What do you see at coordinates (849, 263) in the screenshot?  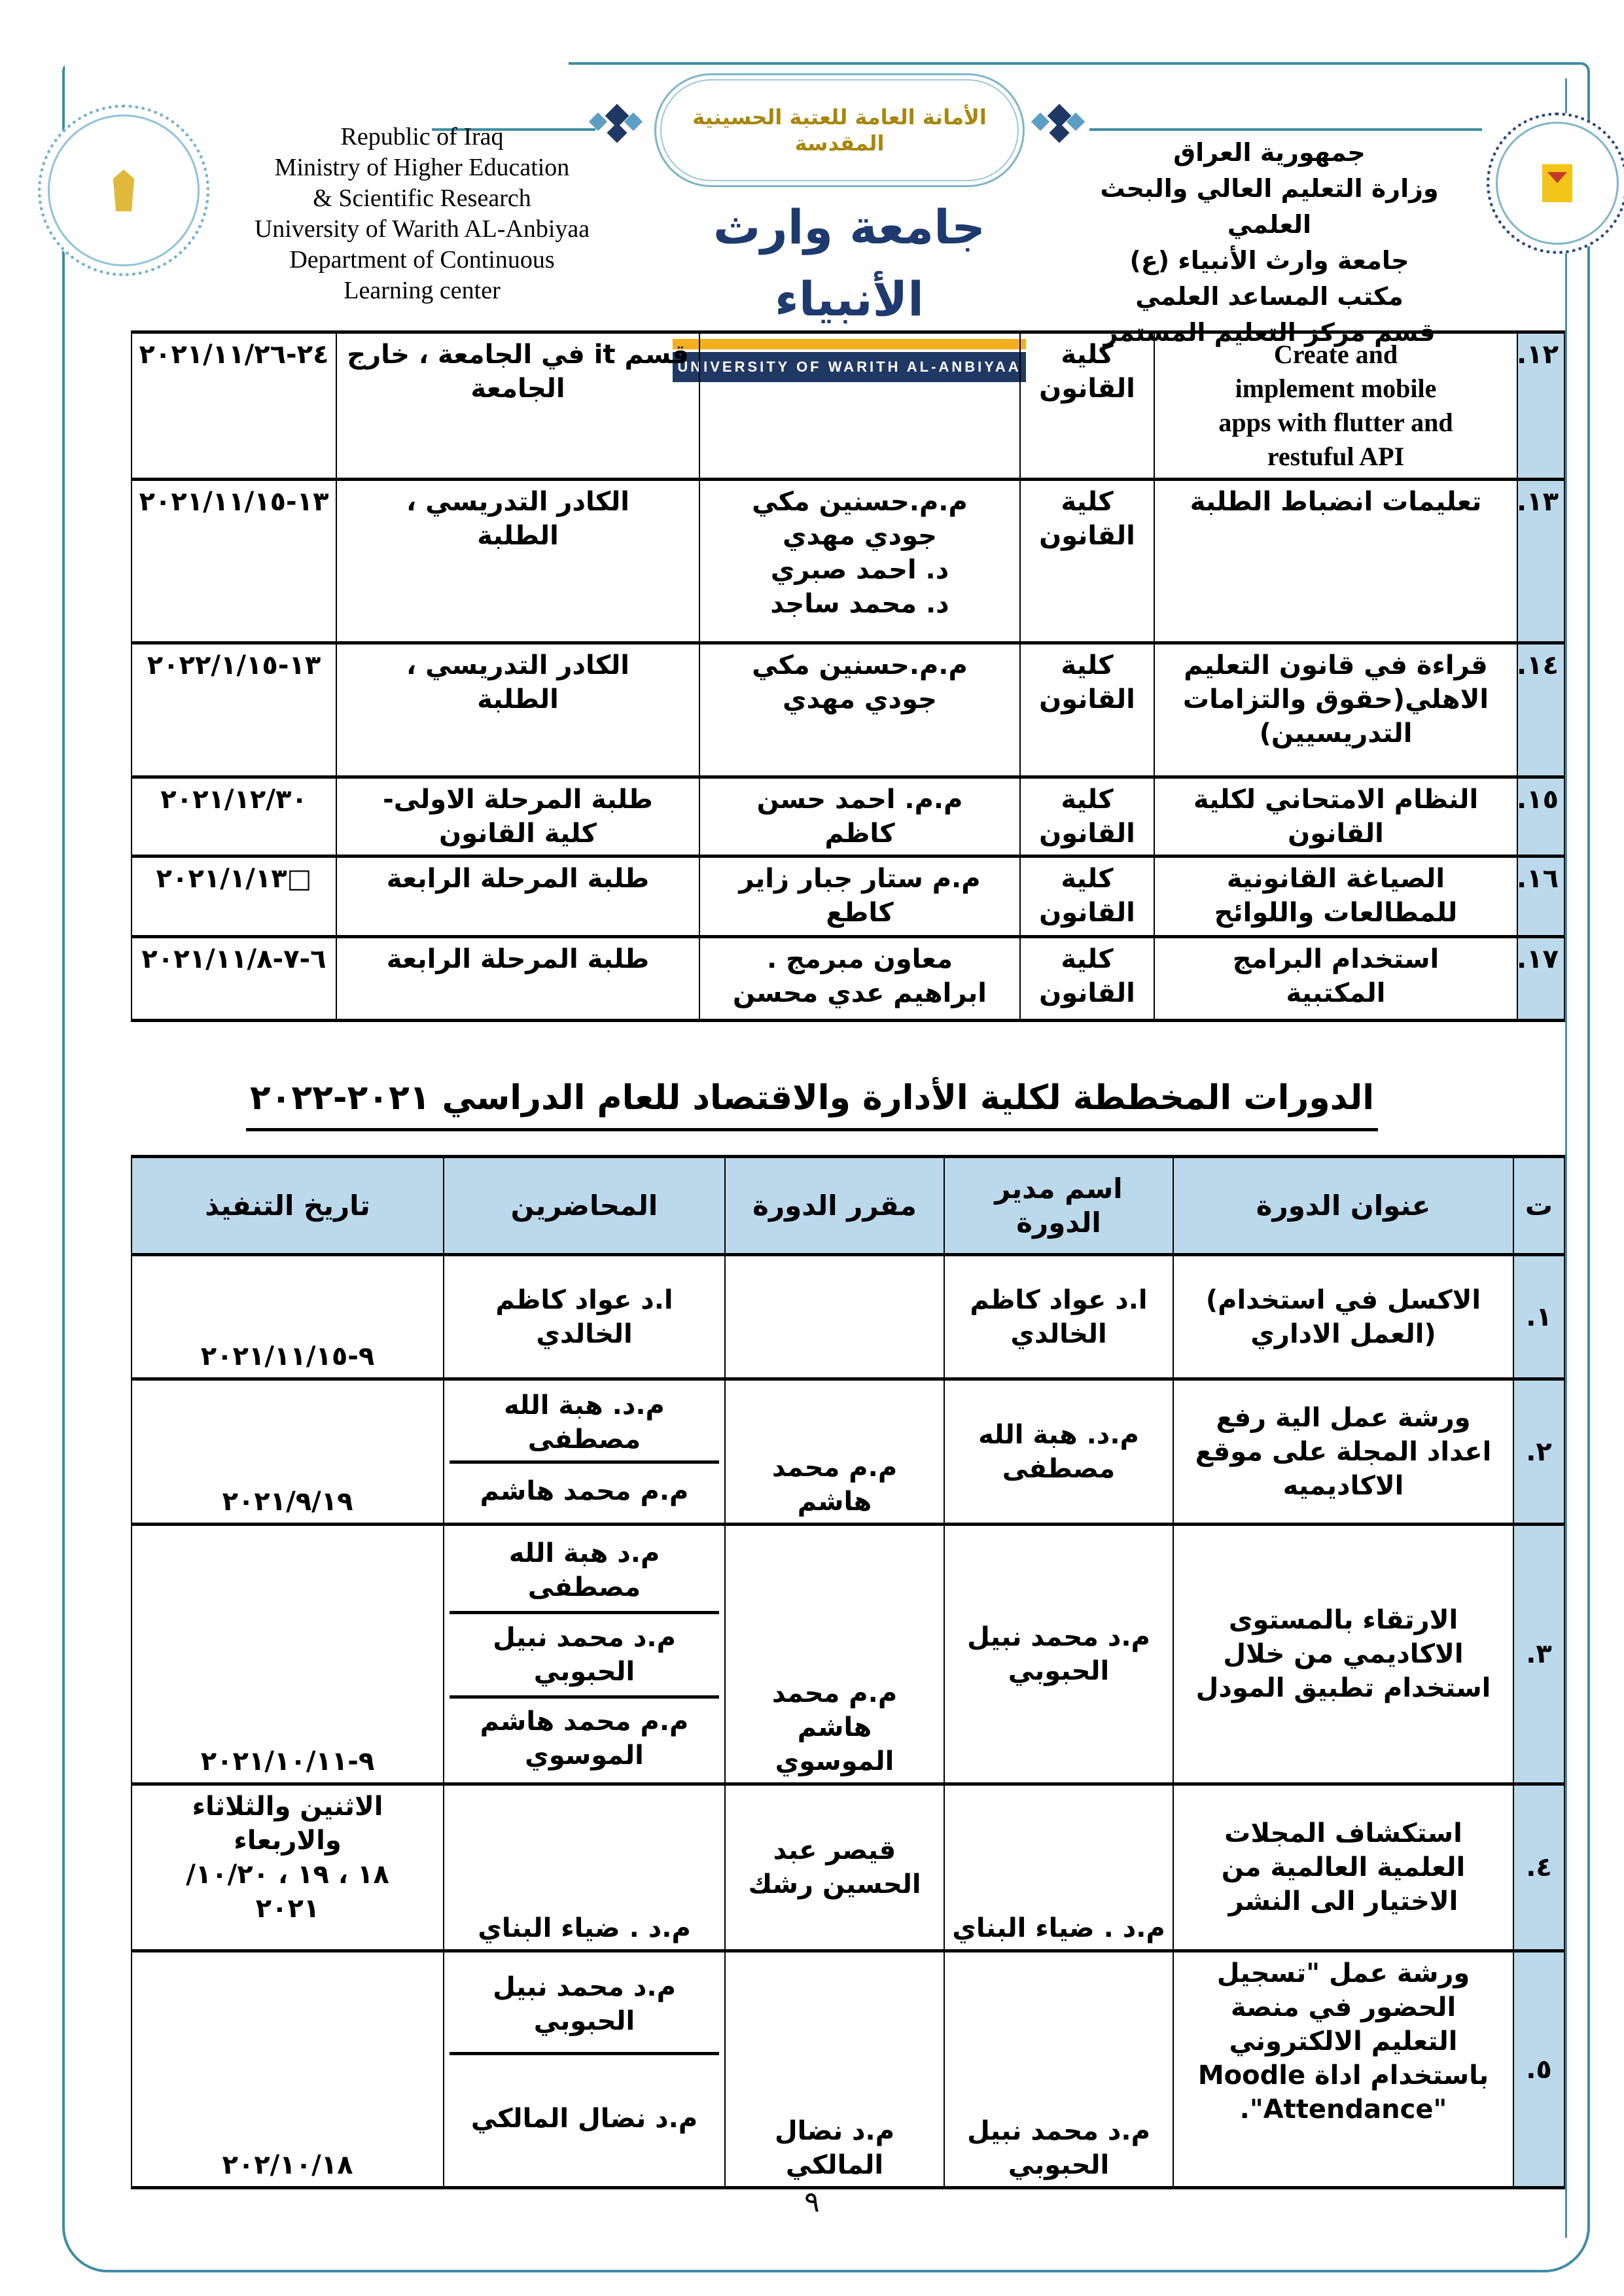 I see `logo-arabic-calligraphy: جامعة وارث الأنبياء` at bounding box center [849, 263].